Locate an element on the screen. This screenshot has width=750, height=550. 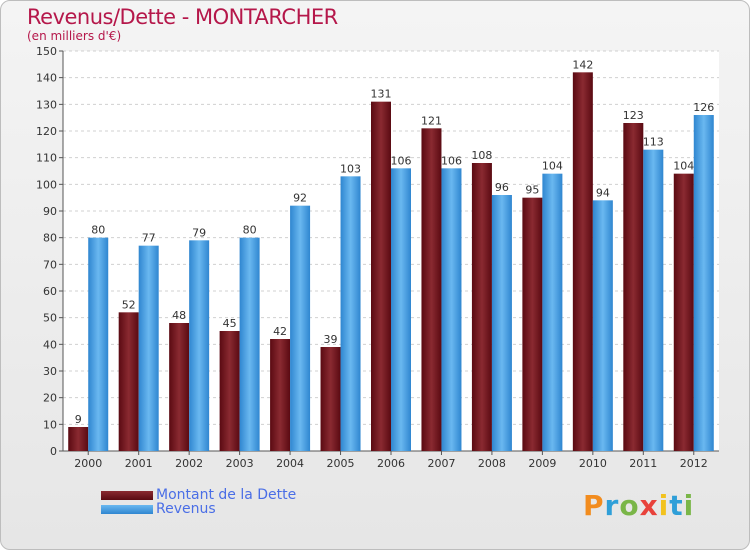
chart-subtitle: (en milliers d'€) is located at coordinates (74, 36).